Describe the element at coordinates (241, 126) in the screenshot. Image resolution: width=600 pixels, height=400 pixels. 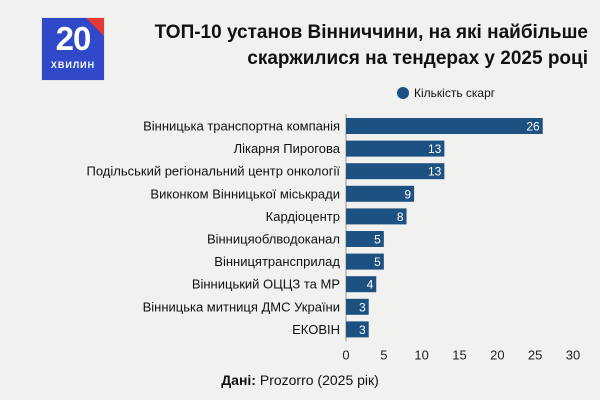
I see `category-label: Вінницька транспортна компанія` at that location.